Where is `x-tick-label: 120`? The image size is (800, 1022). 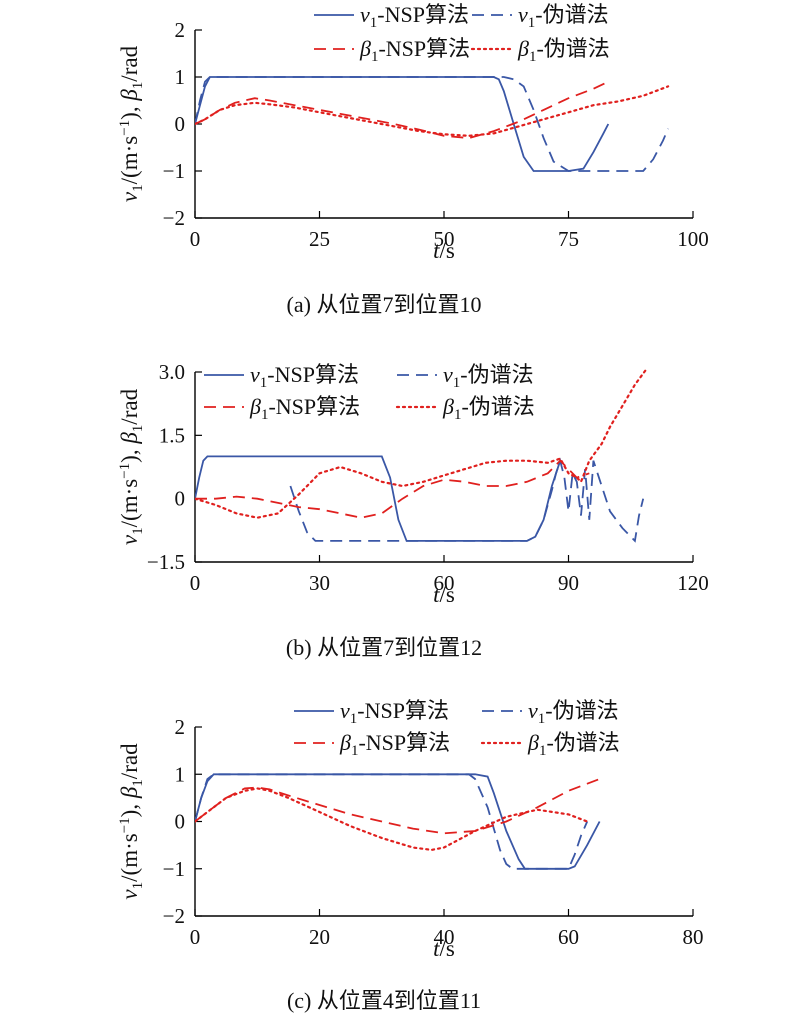
x-tick-label: 120 is located at coordinates (693, 583).